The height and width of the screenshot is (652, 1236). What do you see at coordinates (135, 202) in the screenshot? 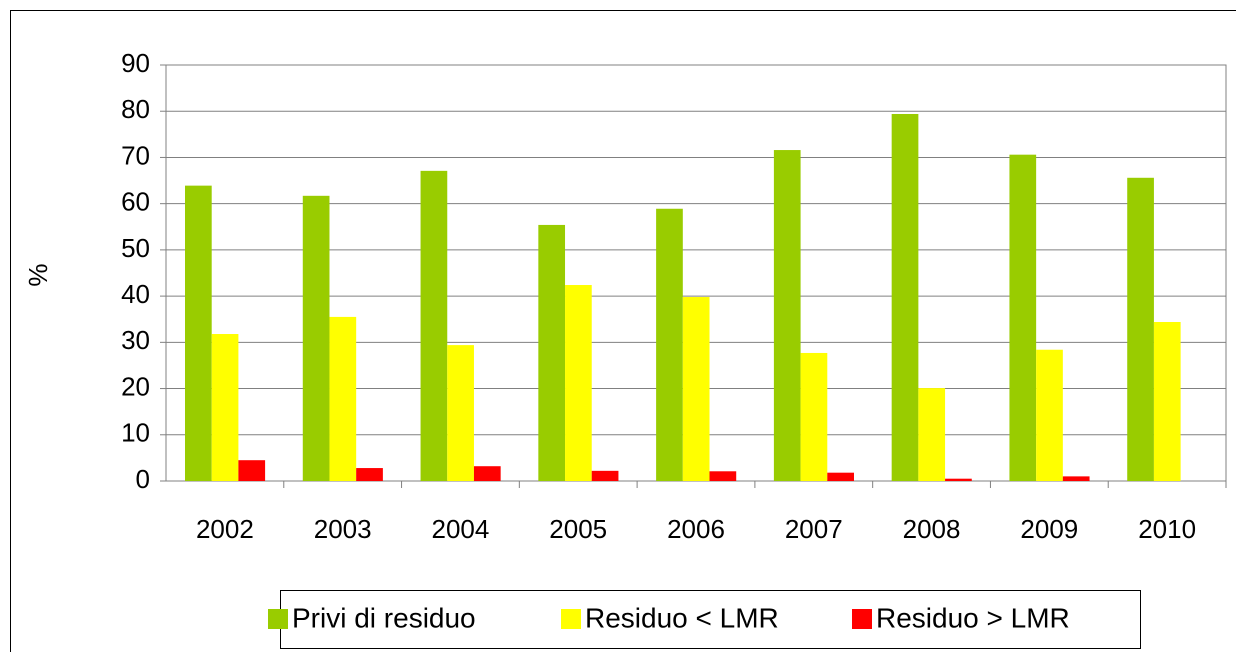
I see `y-tick-label: 60` at bounding box center [135, 202].